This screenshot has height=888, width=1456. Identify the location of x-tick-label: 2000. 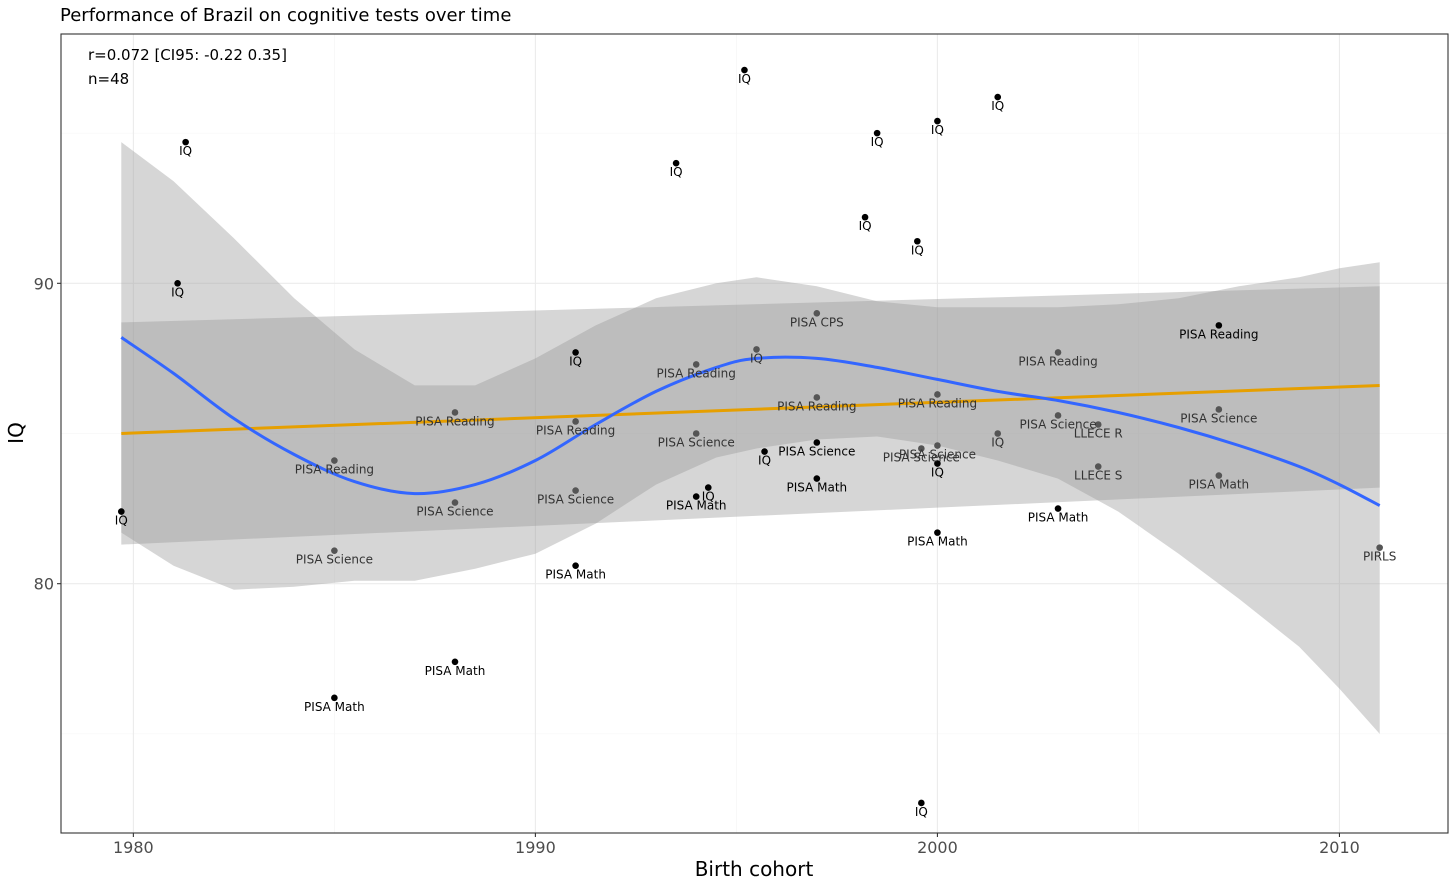
(937, 847).